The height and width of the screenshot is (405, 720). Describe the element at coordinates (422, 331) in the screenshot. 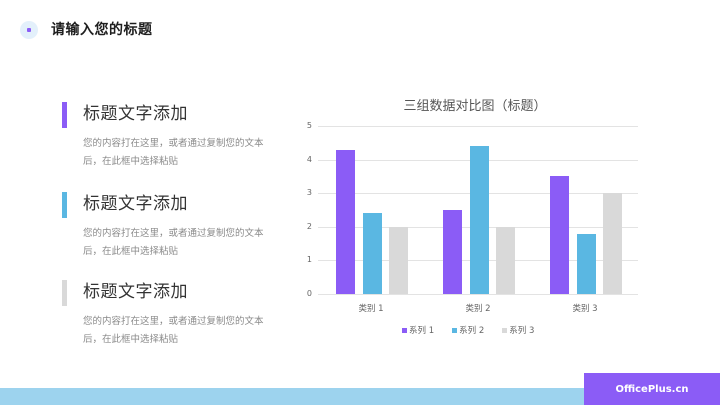

I see `legend-label: 系列 1` at that location.